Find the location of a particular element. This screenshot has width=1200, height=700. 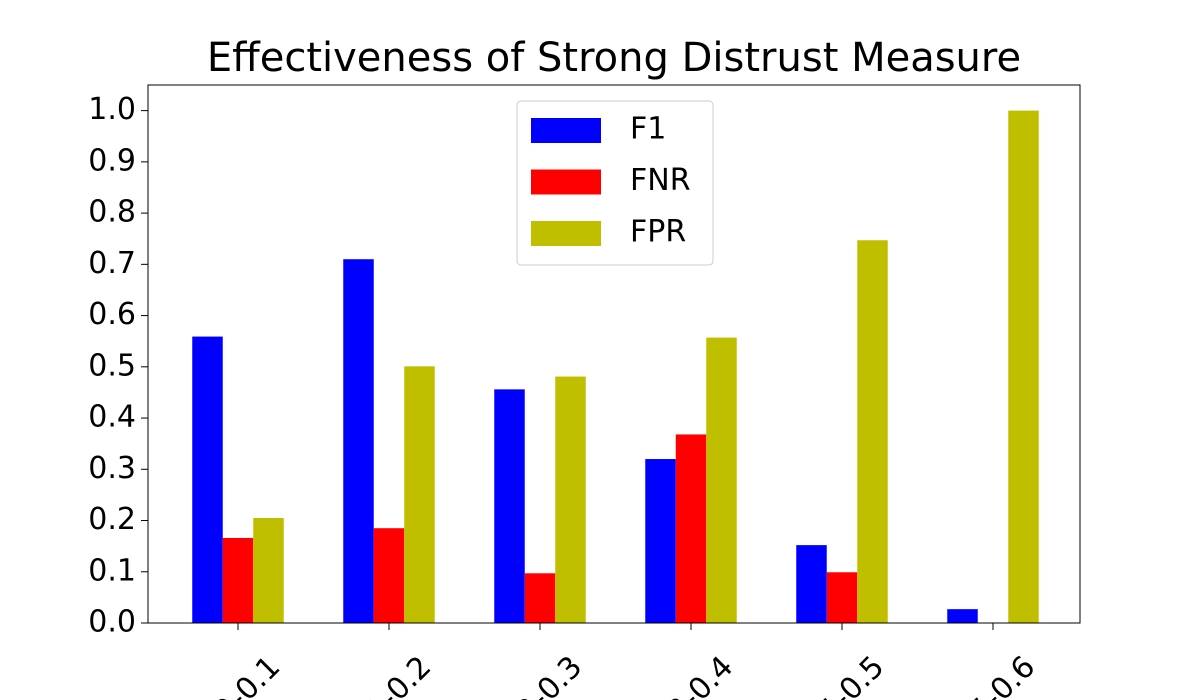

y-tick-label: 0.1 is located at coordinates (112, 570).